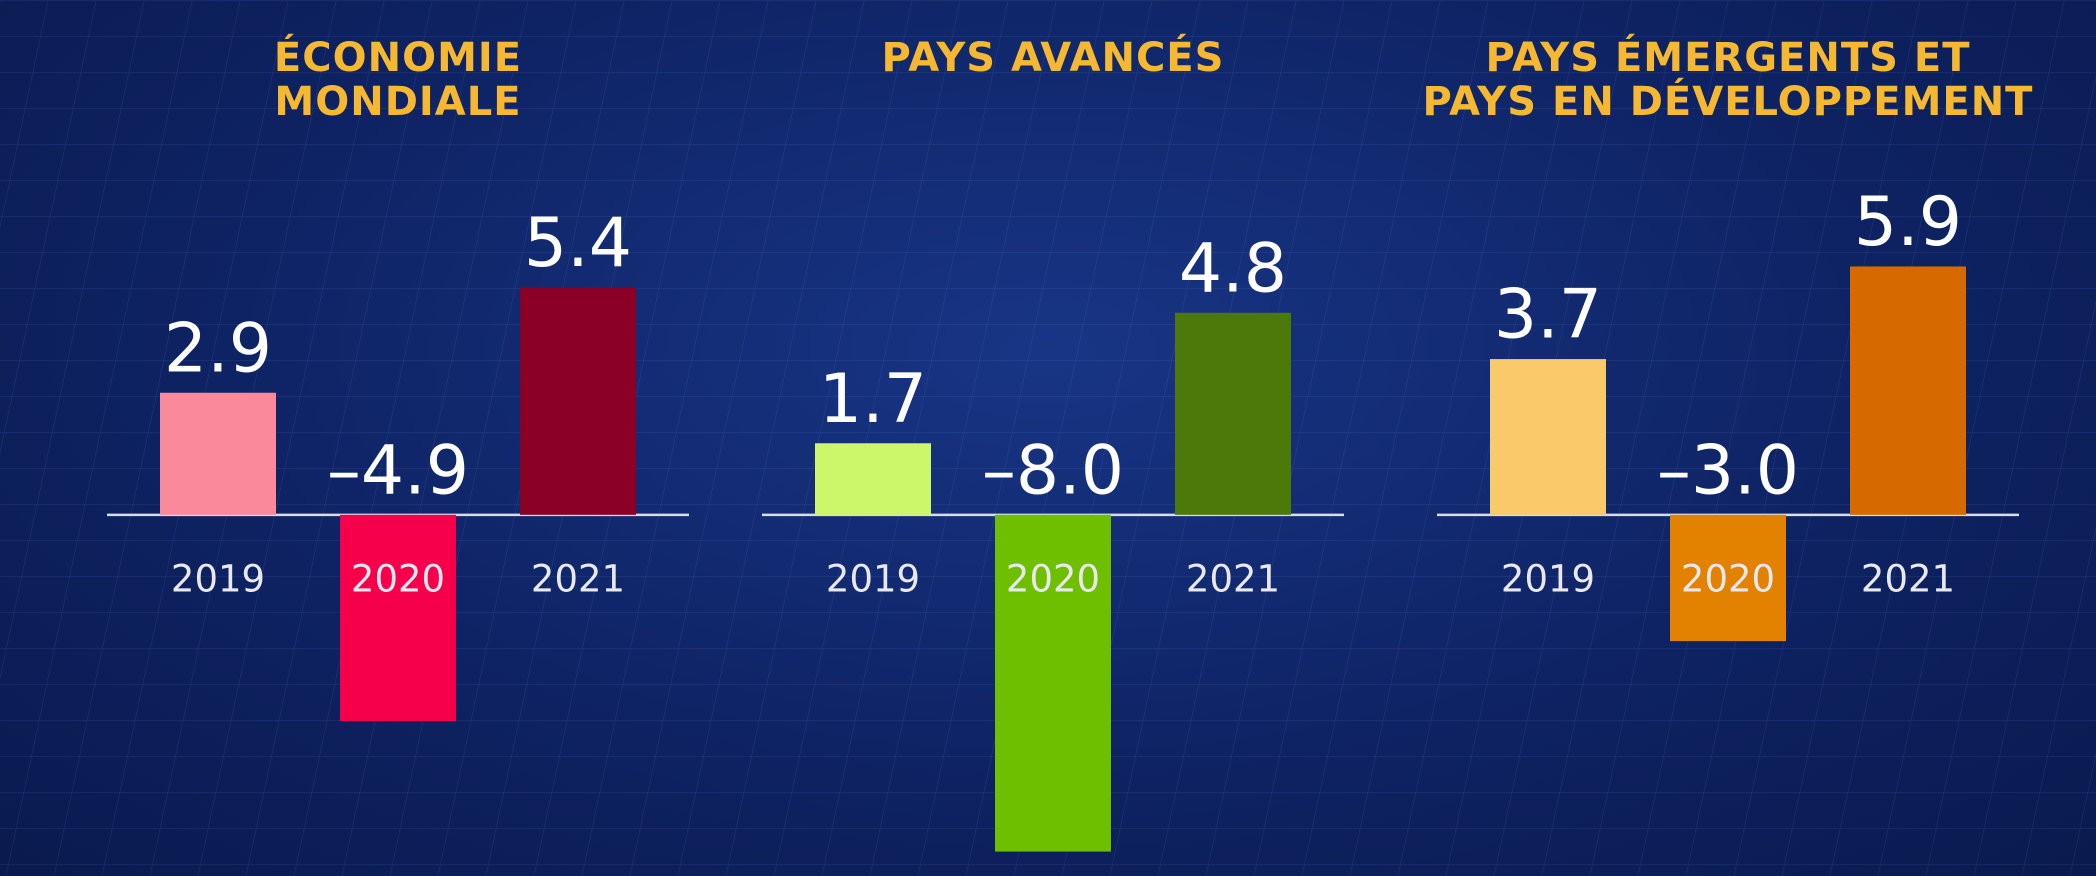  Describe the element at coordinates (1548, 315) in the screenshot. I see `value-label: 3.7` at that location.